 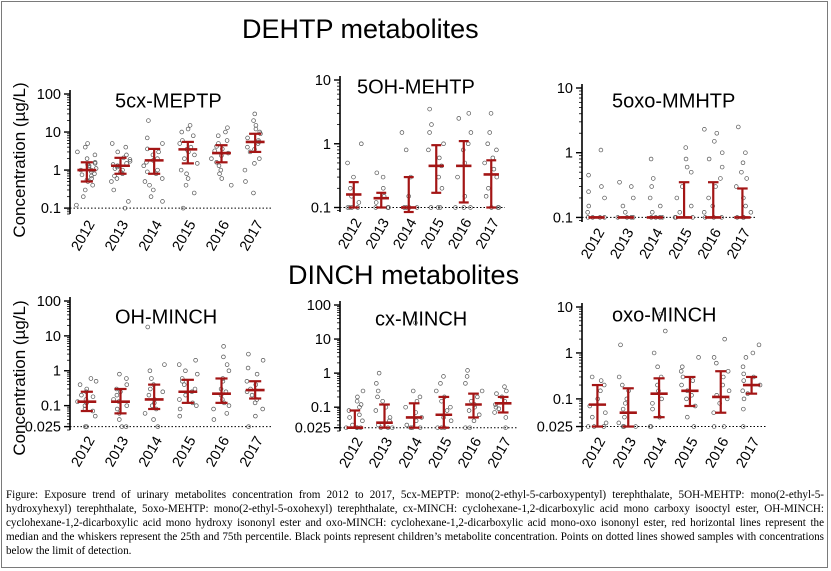 I want to click on y-tick-label: 100, so click(x=49, y=95).